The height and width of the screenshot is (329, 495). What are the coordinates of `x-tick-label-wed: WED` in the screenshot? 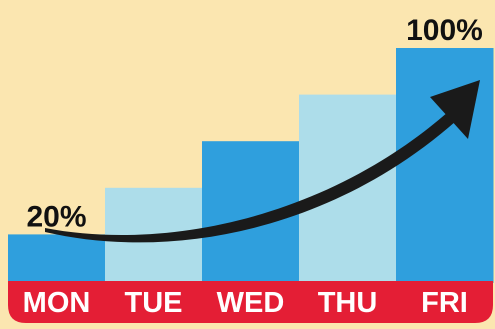 It's located at (251, 303).